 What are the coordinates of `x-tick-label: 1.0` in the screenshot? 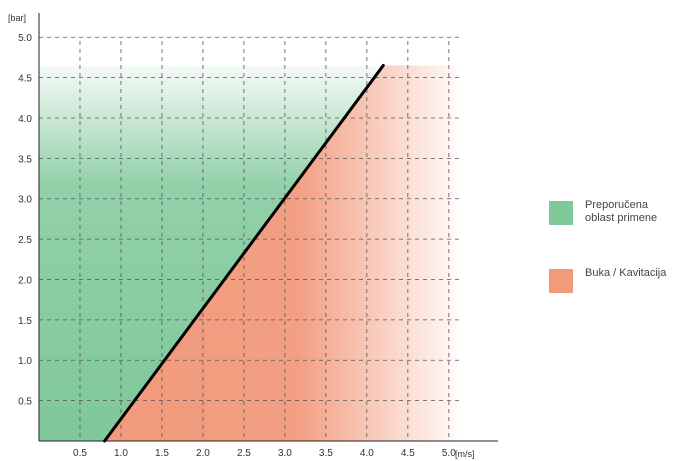 It's located at (121, 453).